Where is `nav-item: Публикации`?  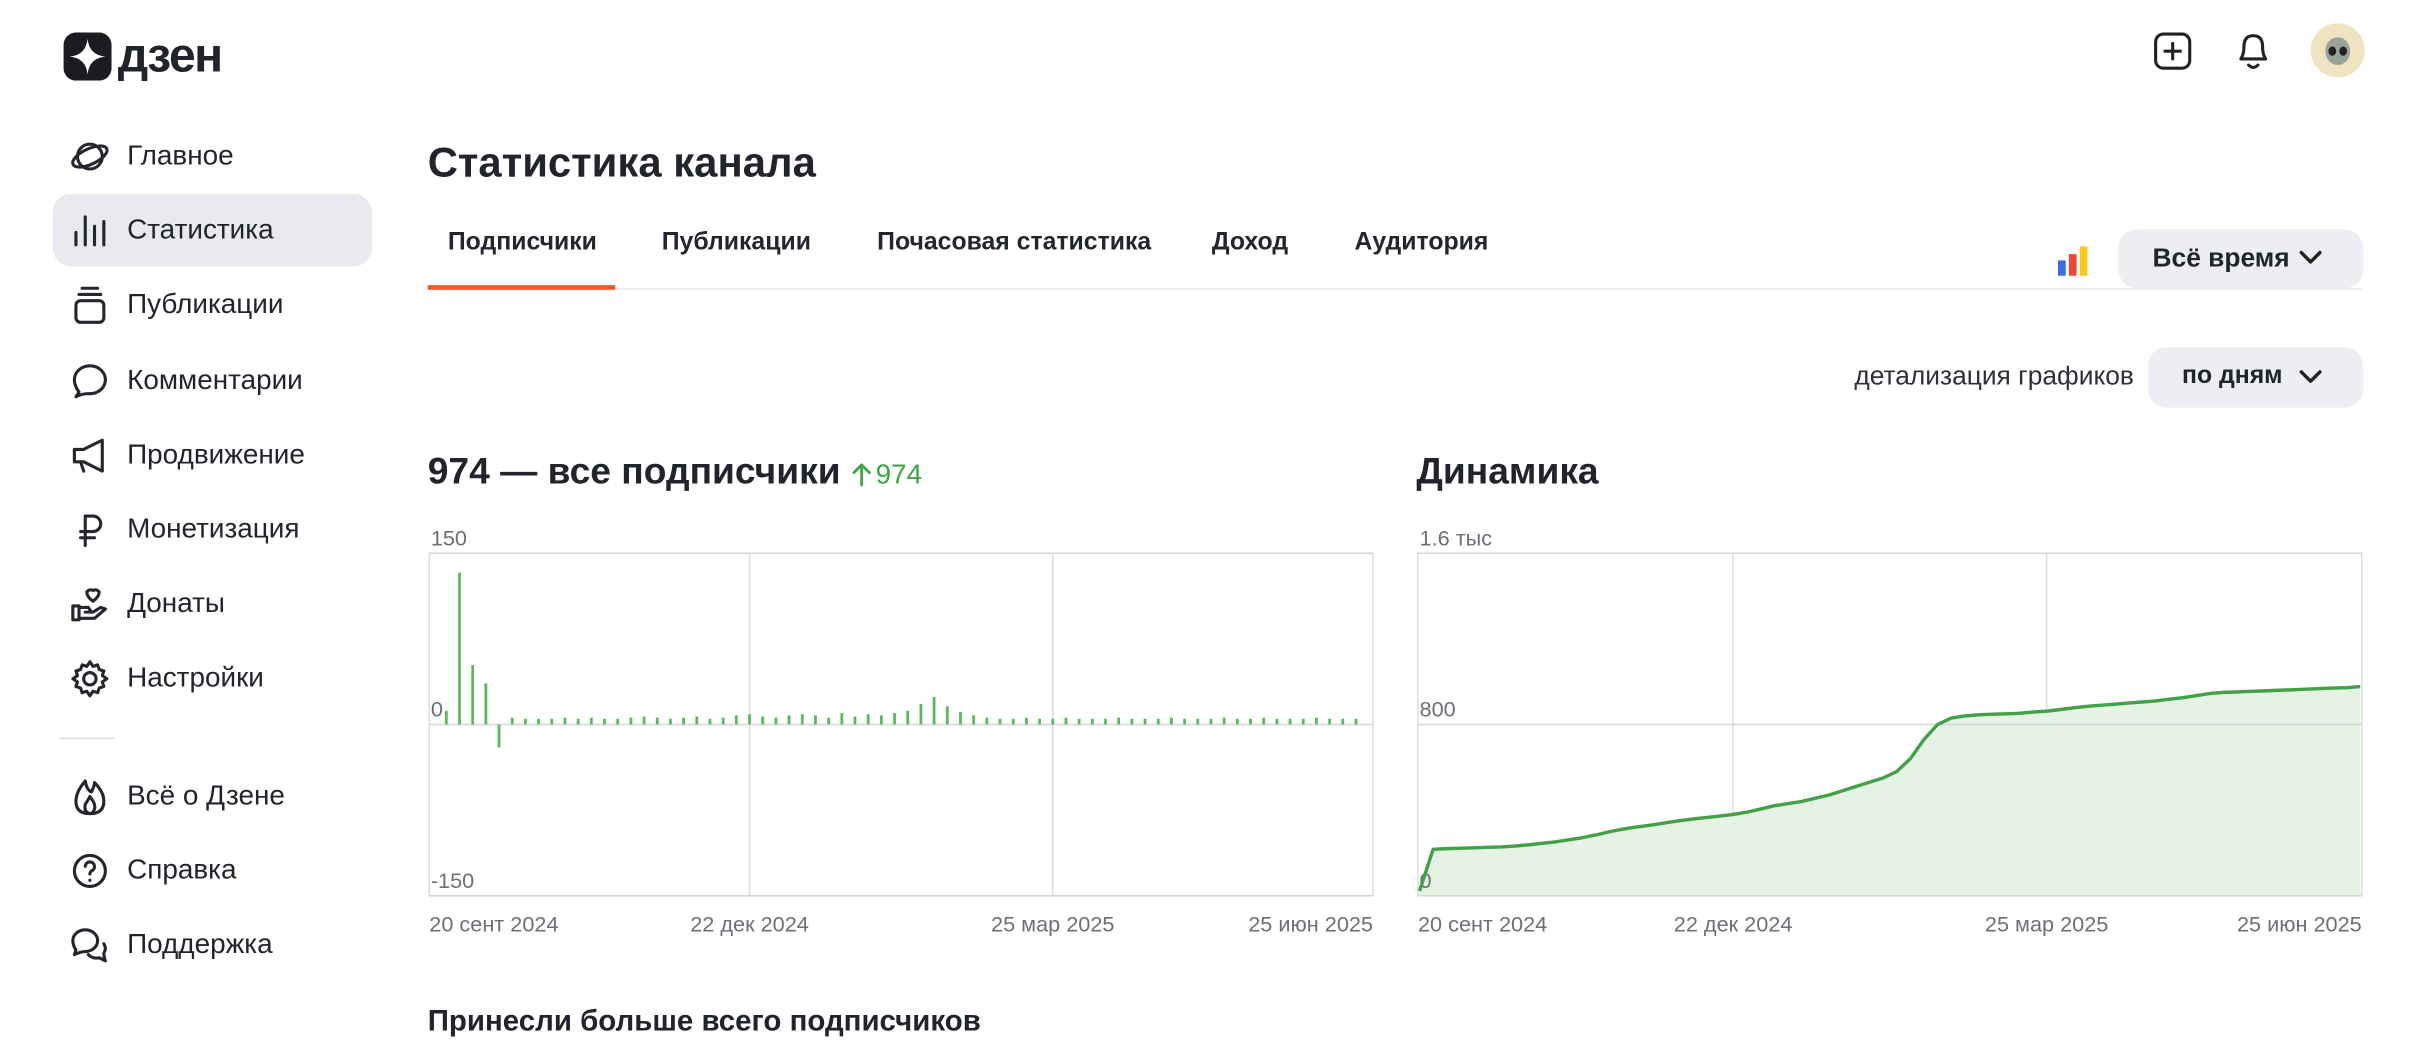 nav-item: Публикации is located at coordinates (205, 304).